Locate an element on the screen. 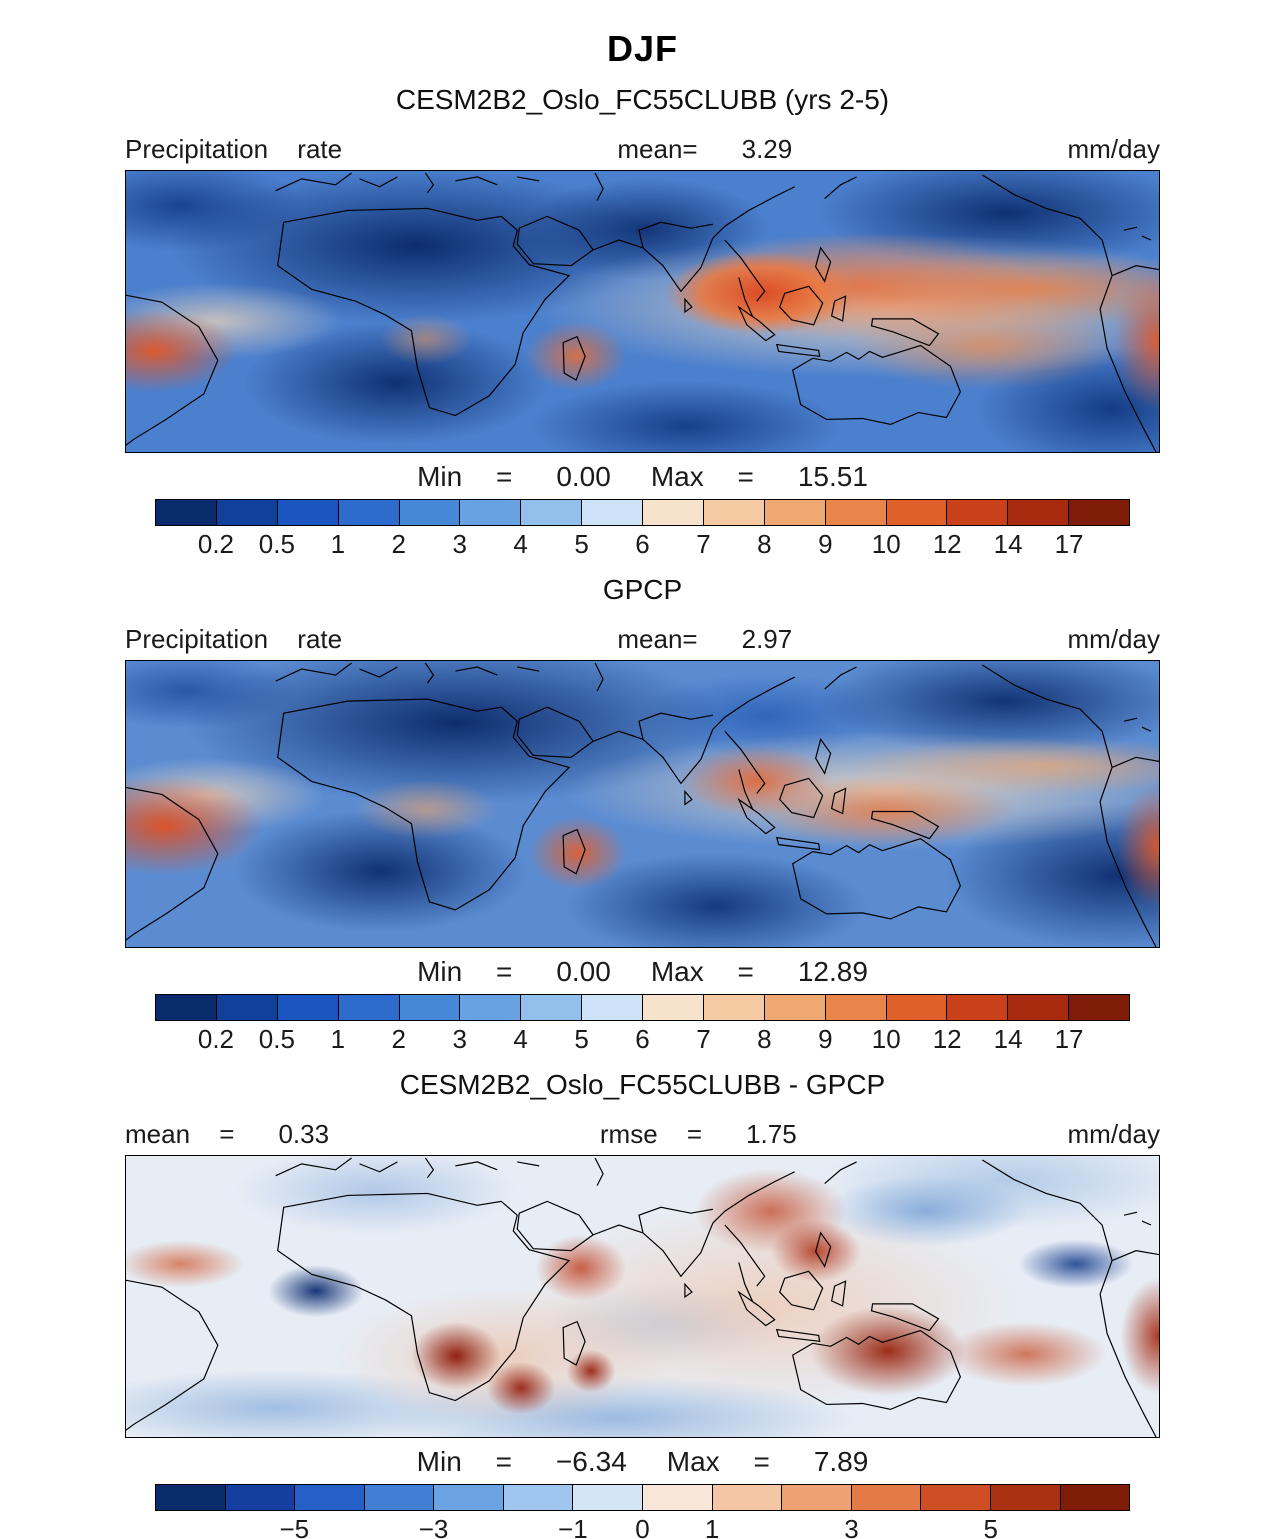 The height and width of the screenshot is (1539, 1285). mean-value: 0.33 is located at coordinates (304, 1134).